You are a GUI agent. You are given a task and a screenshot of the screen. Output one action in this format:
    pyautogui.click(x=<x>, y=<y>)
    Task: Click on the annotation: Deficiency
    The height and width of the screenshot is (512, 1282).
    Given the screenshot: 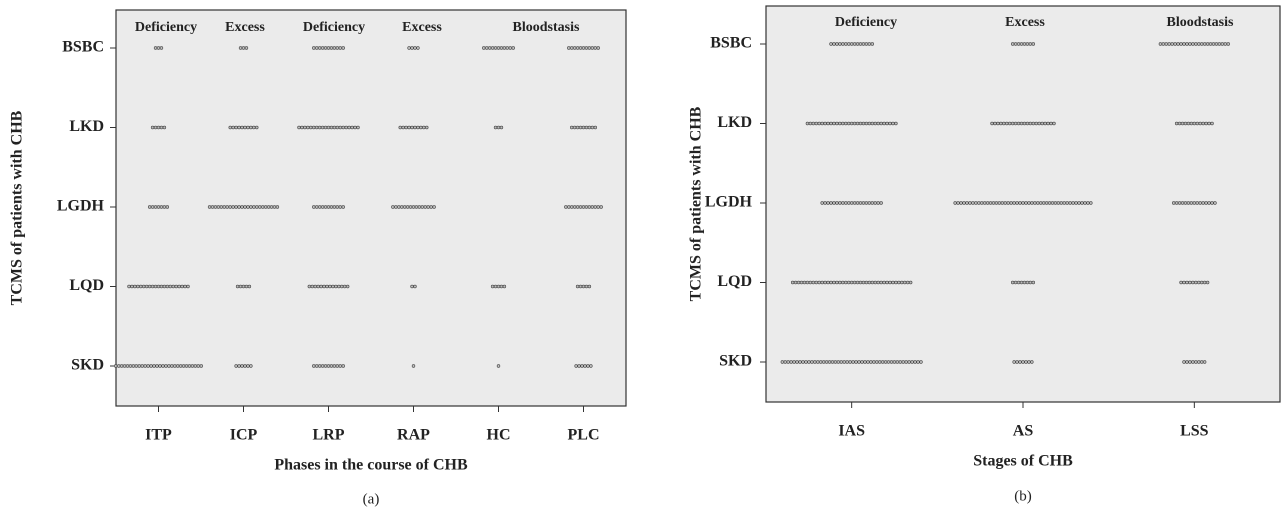 What is the action you would take?
    pyautogui.click(x=334, y=27)
    